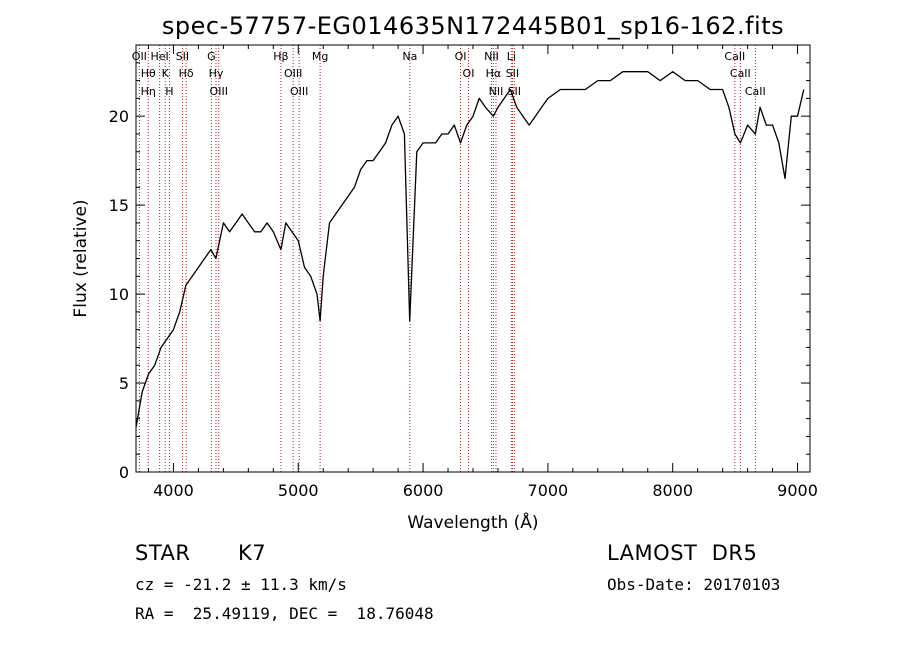 This screenshot has height=649, width=900. I want to click on spectral-line-label: Mg, so click(320, 56).